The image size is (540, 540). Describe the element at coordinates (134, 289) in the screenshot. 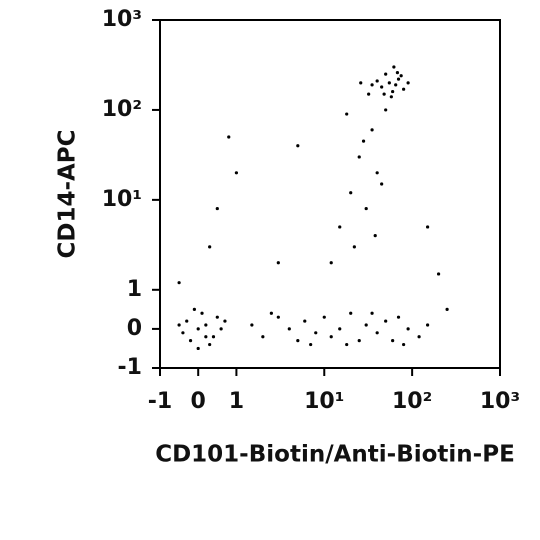

I see `y-tick-label: 1` at that location.